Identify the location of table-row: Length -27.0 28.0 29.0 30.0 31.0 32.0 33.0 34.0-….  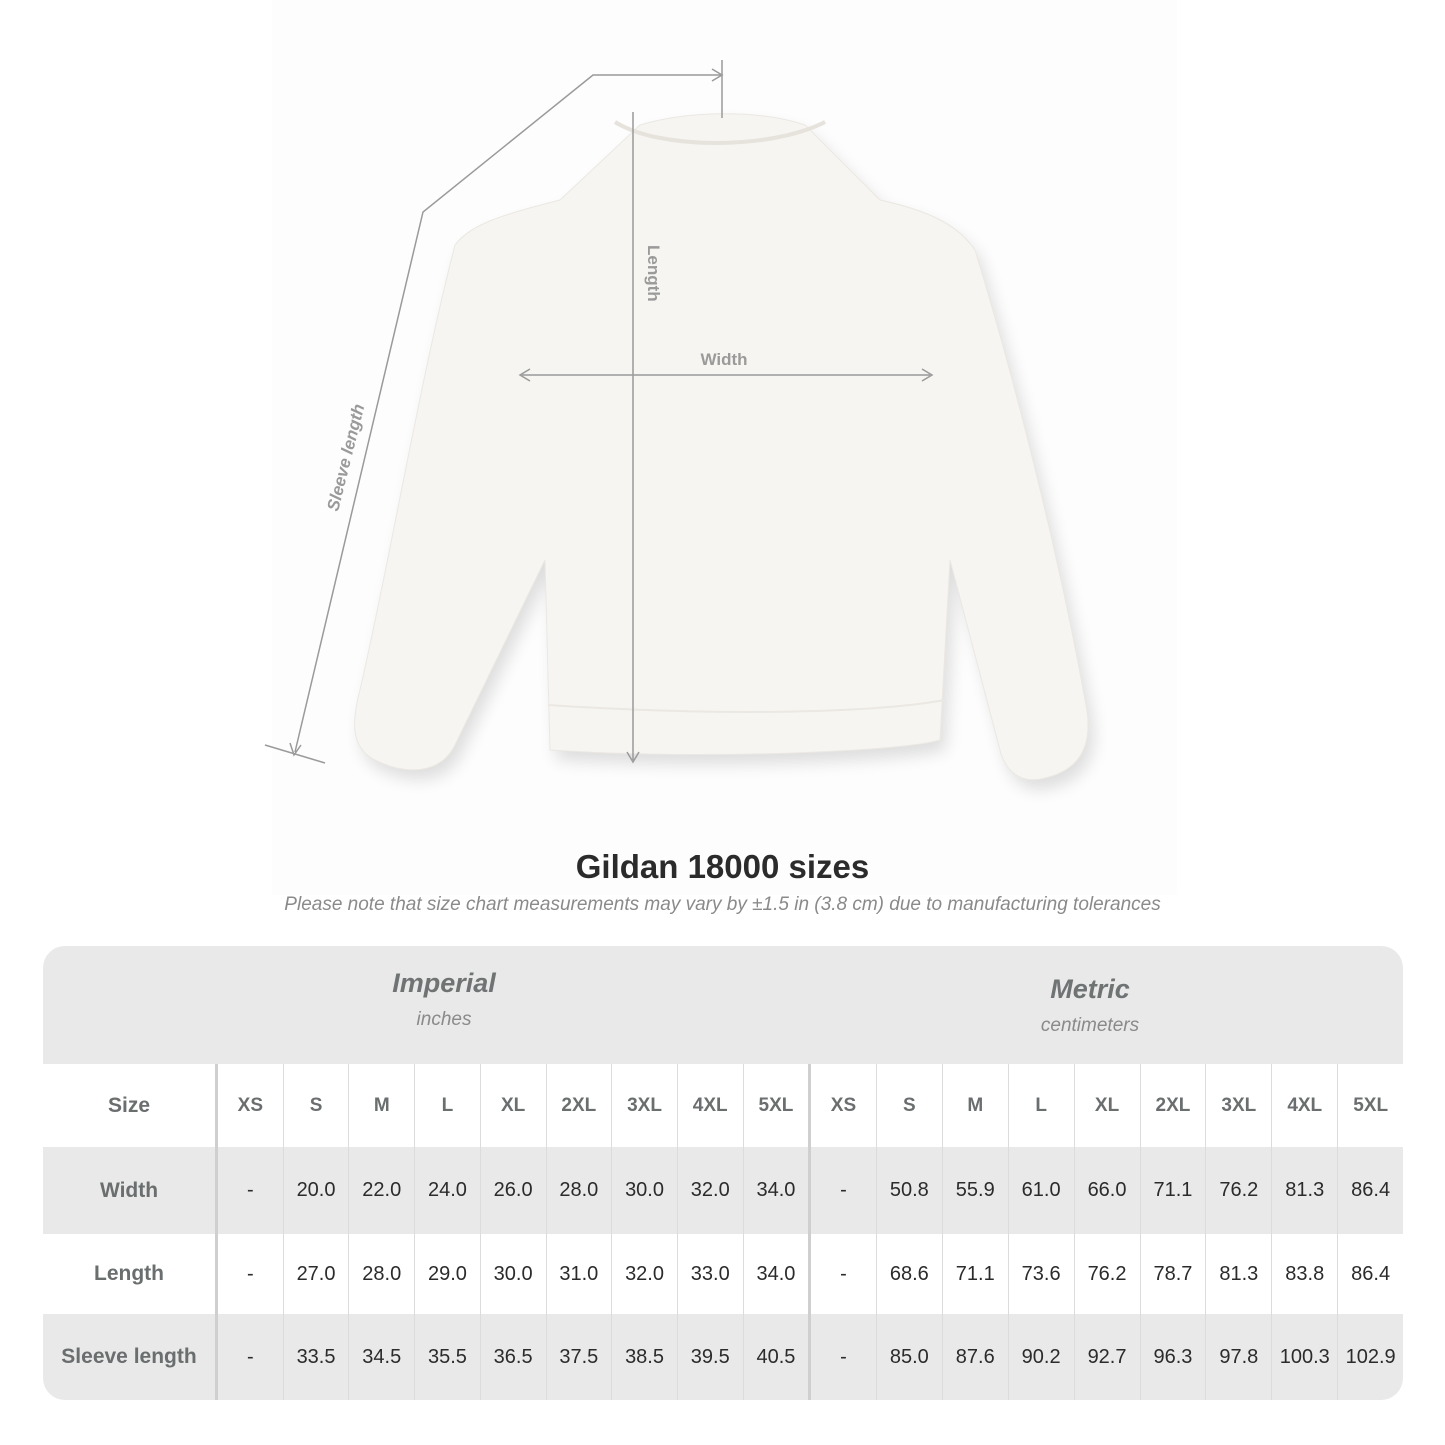
(723, 1274).